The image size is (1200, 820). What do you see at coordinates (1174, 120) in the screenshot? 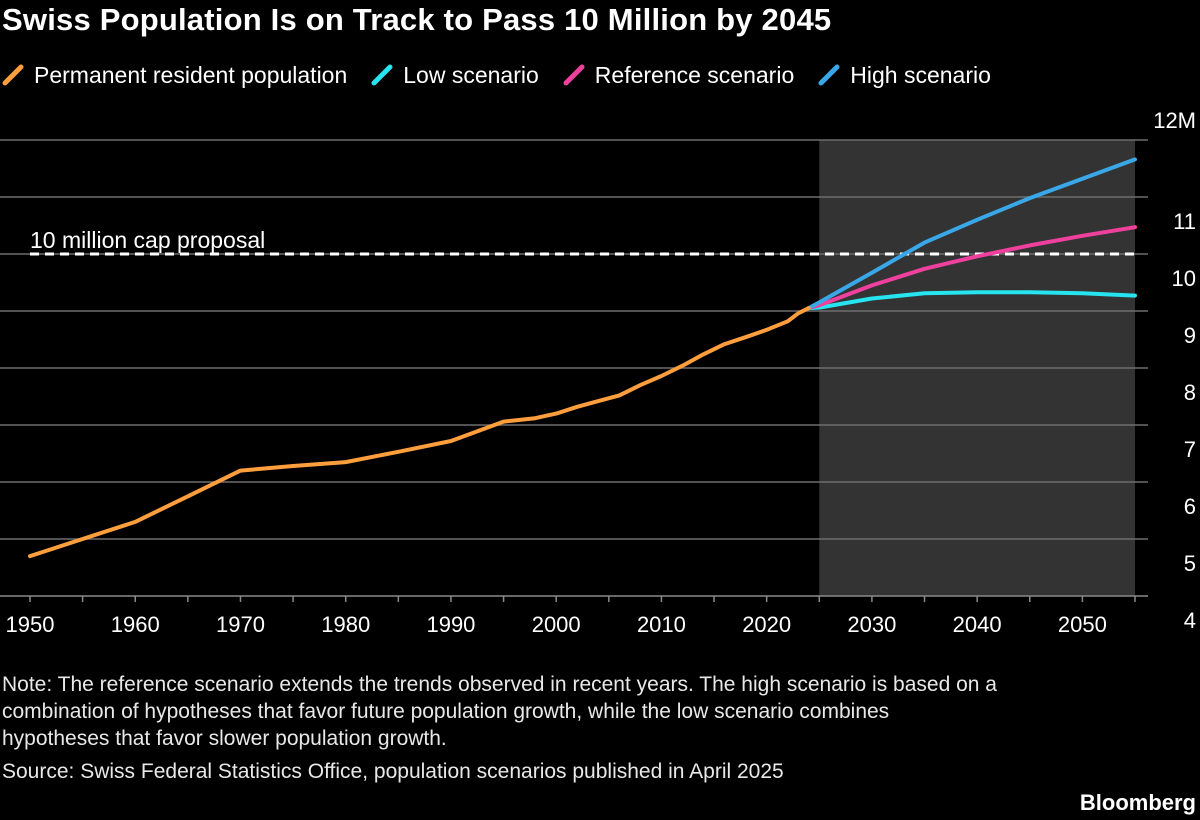
I see `y-tick-label: 12M` at bounding box center [1174, 120].